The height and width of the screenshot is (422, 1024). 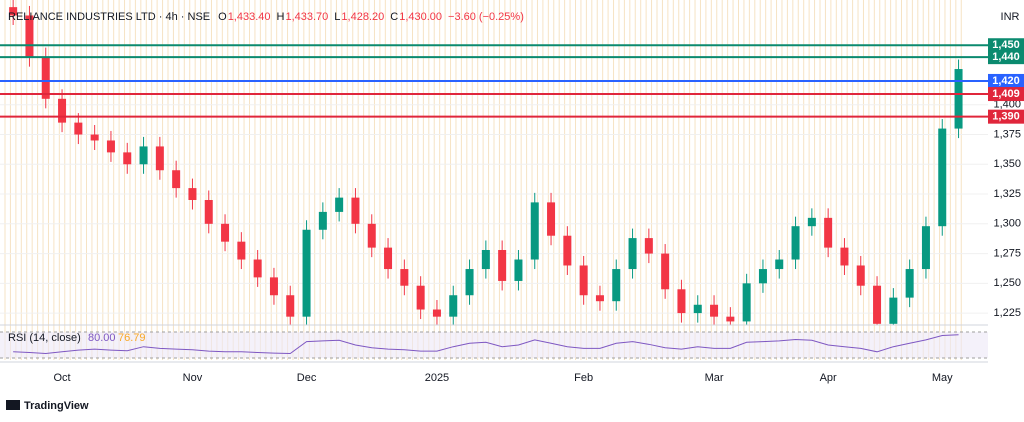 What do you see at coordinates (1010, 17) in the screenshot?
I see `currency: INR` at bounding box center [1010, 17].